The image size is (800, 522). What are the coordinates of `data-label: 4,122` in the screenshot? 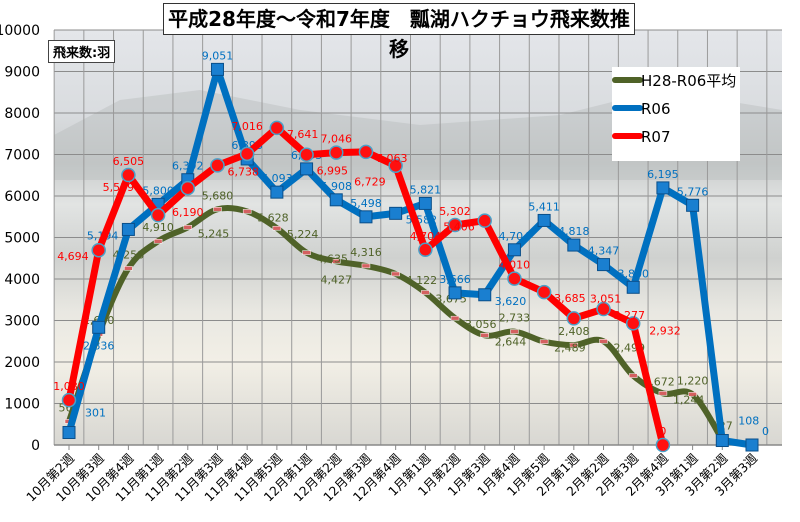 It's located at (422, 280).